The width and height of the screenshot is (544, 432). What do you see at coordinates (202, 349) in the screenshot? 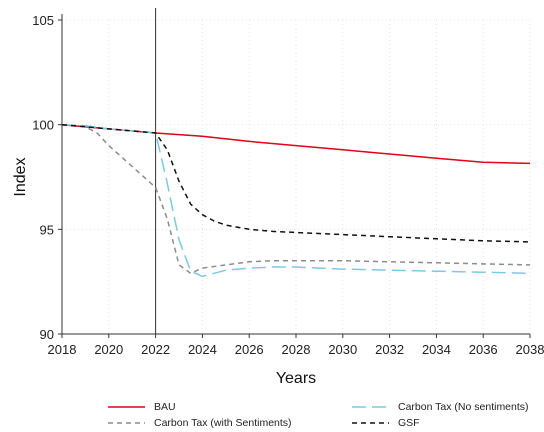
I see `x-tick-label: 2024` at bounding box center [202, 349].